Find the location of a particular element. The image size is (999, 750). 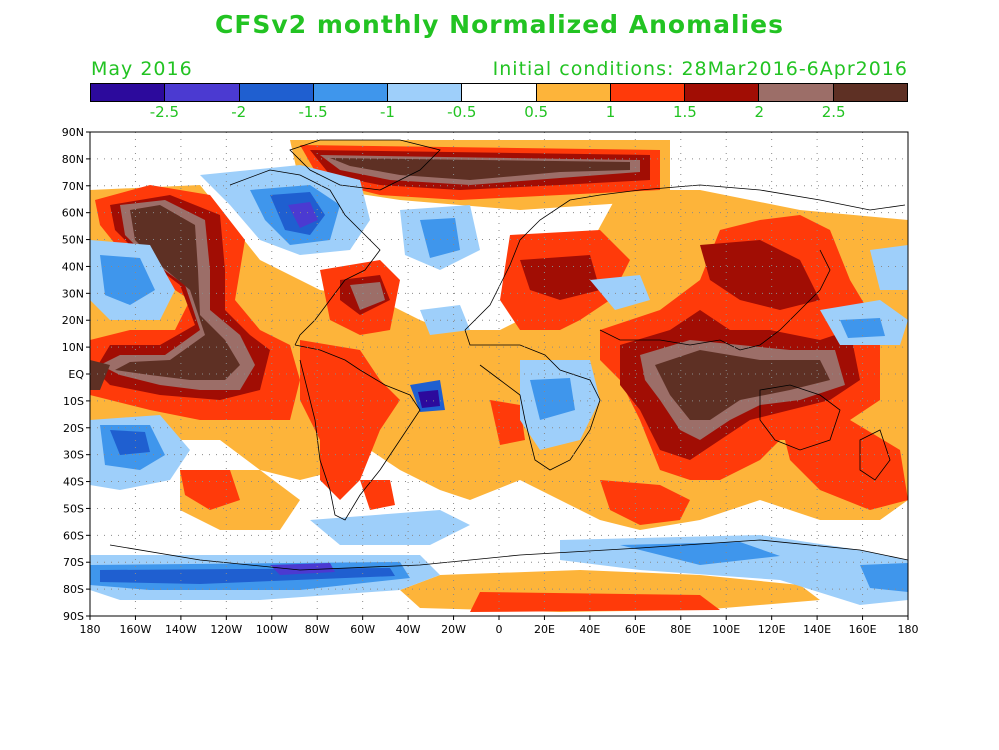

color-legend-labels: -2.5 -2 -1.5 -1 -0.5 0.5 1 1.5 2 2.5 is located at coordinates (499, 113).